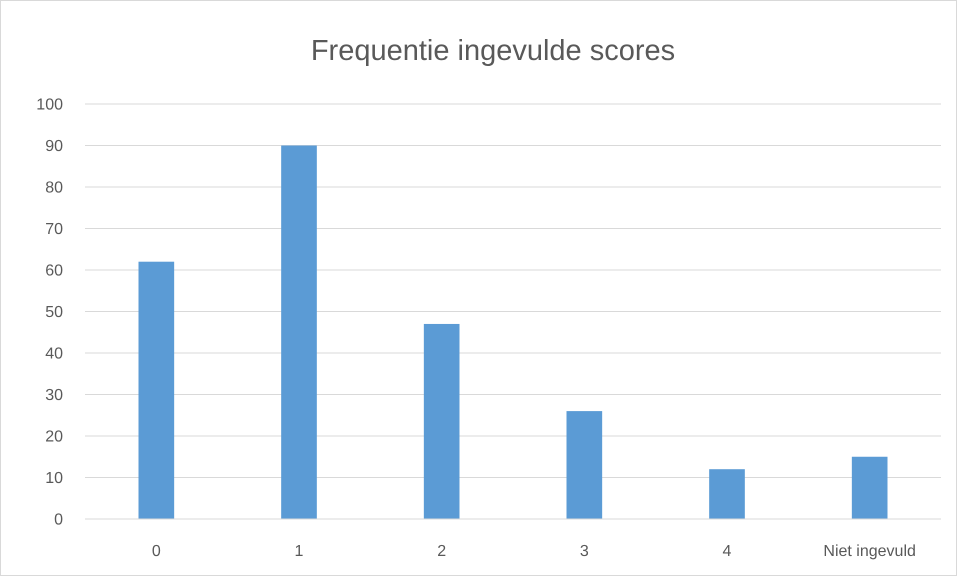  What do you see at coordinates (441, 551) in the screenshot?
I see `x-tick-label: 2` at bounding box center [441, 551].